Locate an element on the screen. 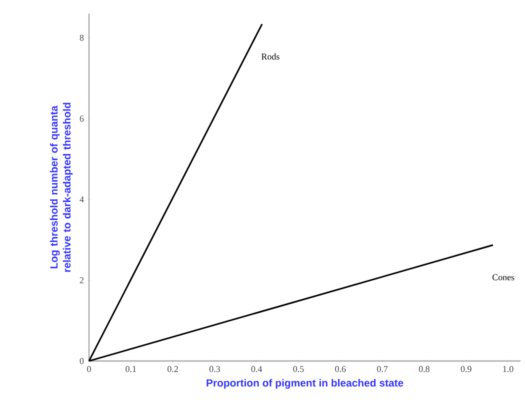 This screenshot has width=525, height=417. y-tick-label: 0 is located at coordinates (82, 361).